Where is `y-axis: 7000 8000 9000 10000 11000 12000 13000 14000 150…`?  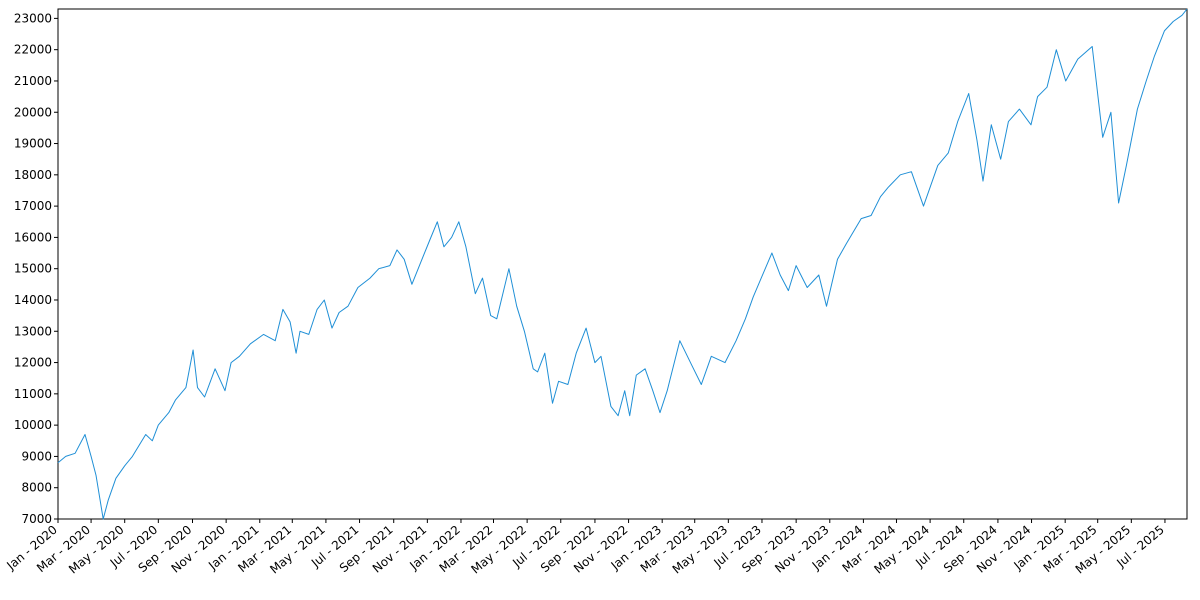 y-axis: 7000 8000 9000 10000 11000 12000 13000 14000 150… is located at coordinates (36, 268).